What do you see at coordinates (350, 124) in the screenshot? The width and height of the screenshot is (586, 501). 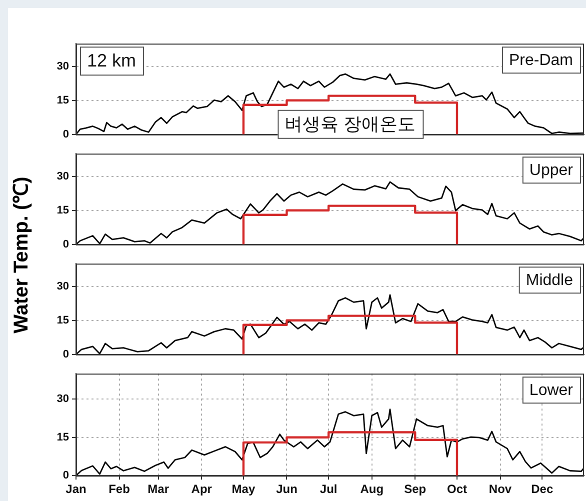 I see `series-label: 벼생육 장애온도` at bounding box center [350, 124].